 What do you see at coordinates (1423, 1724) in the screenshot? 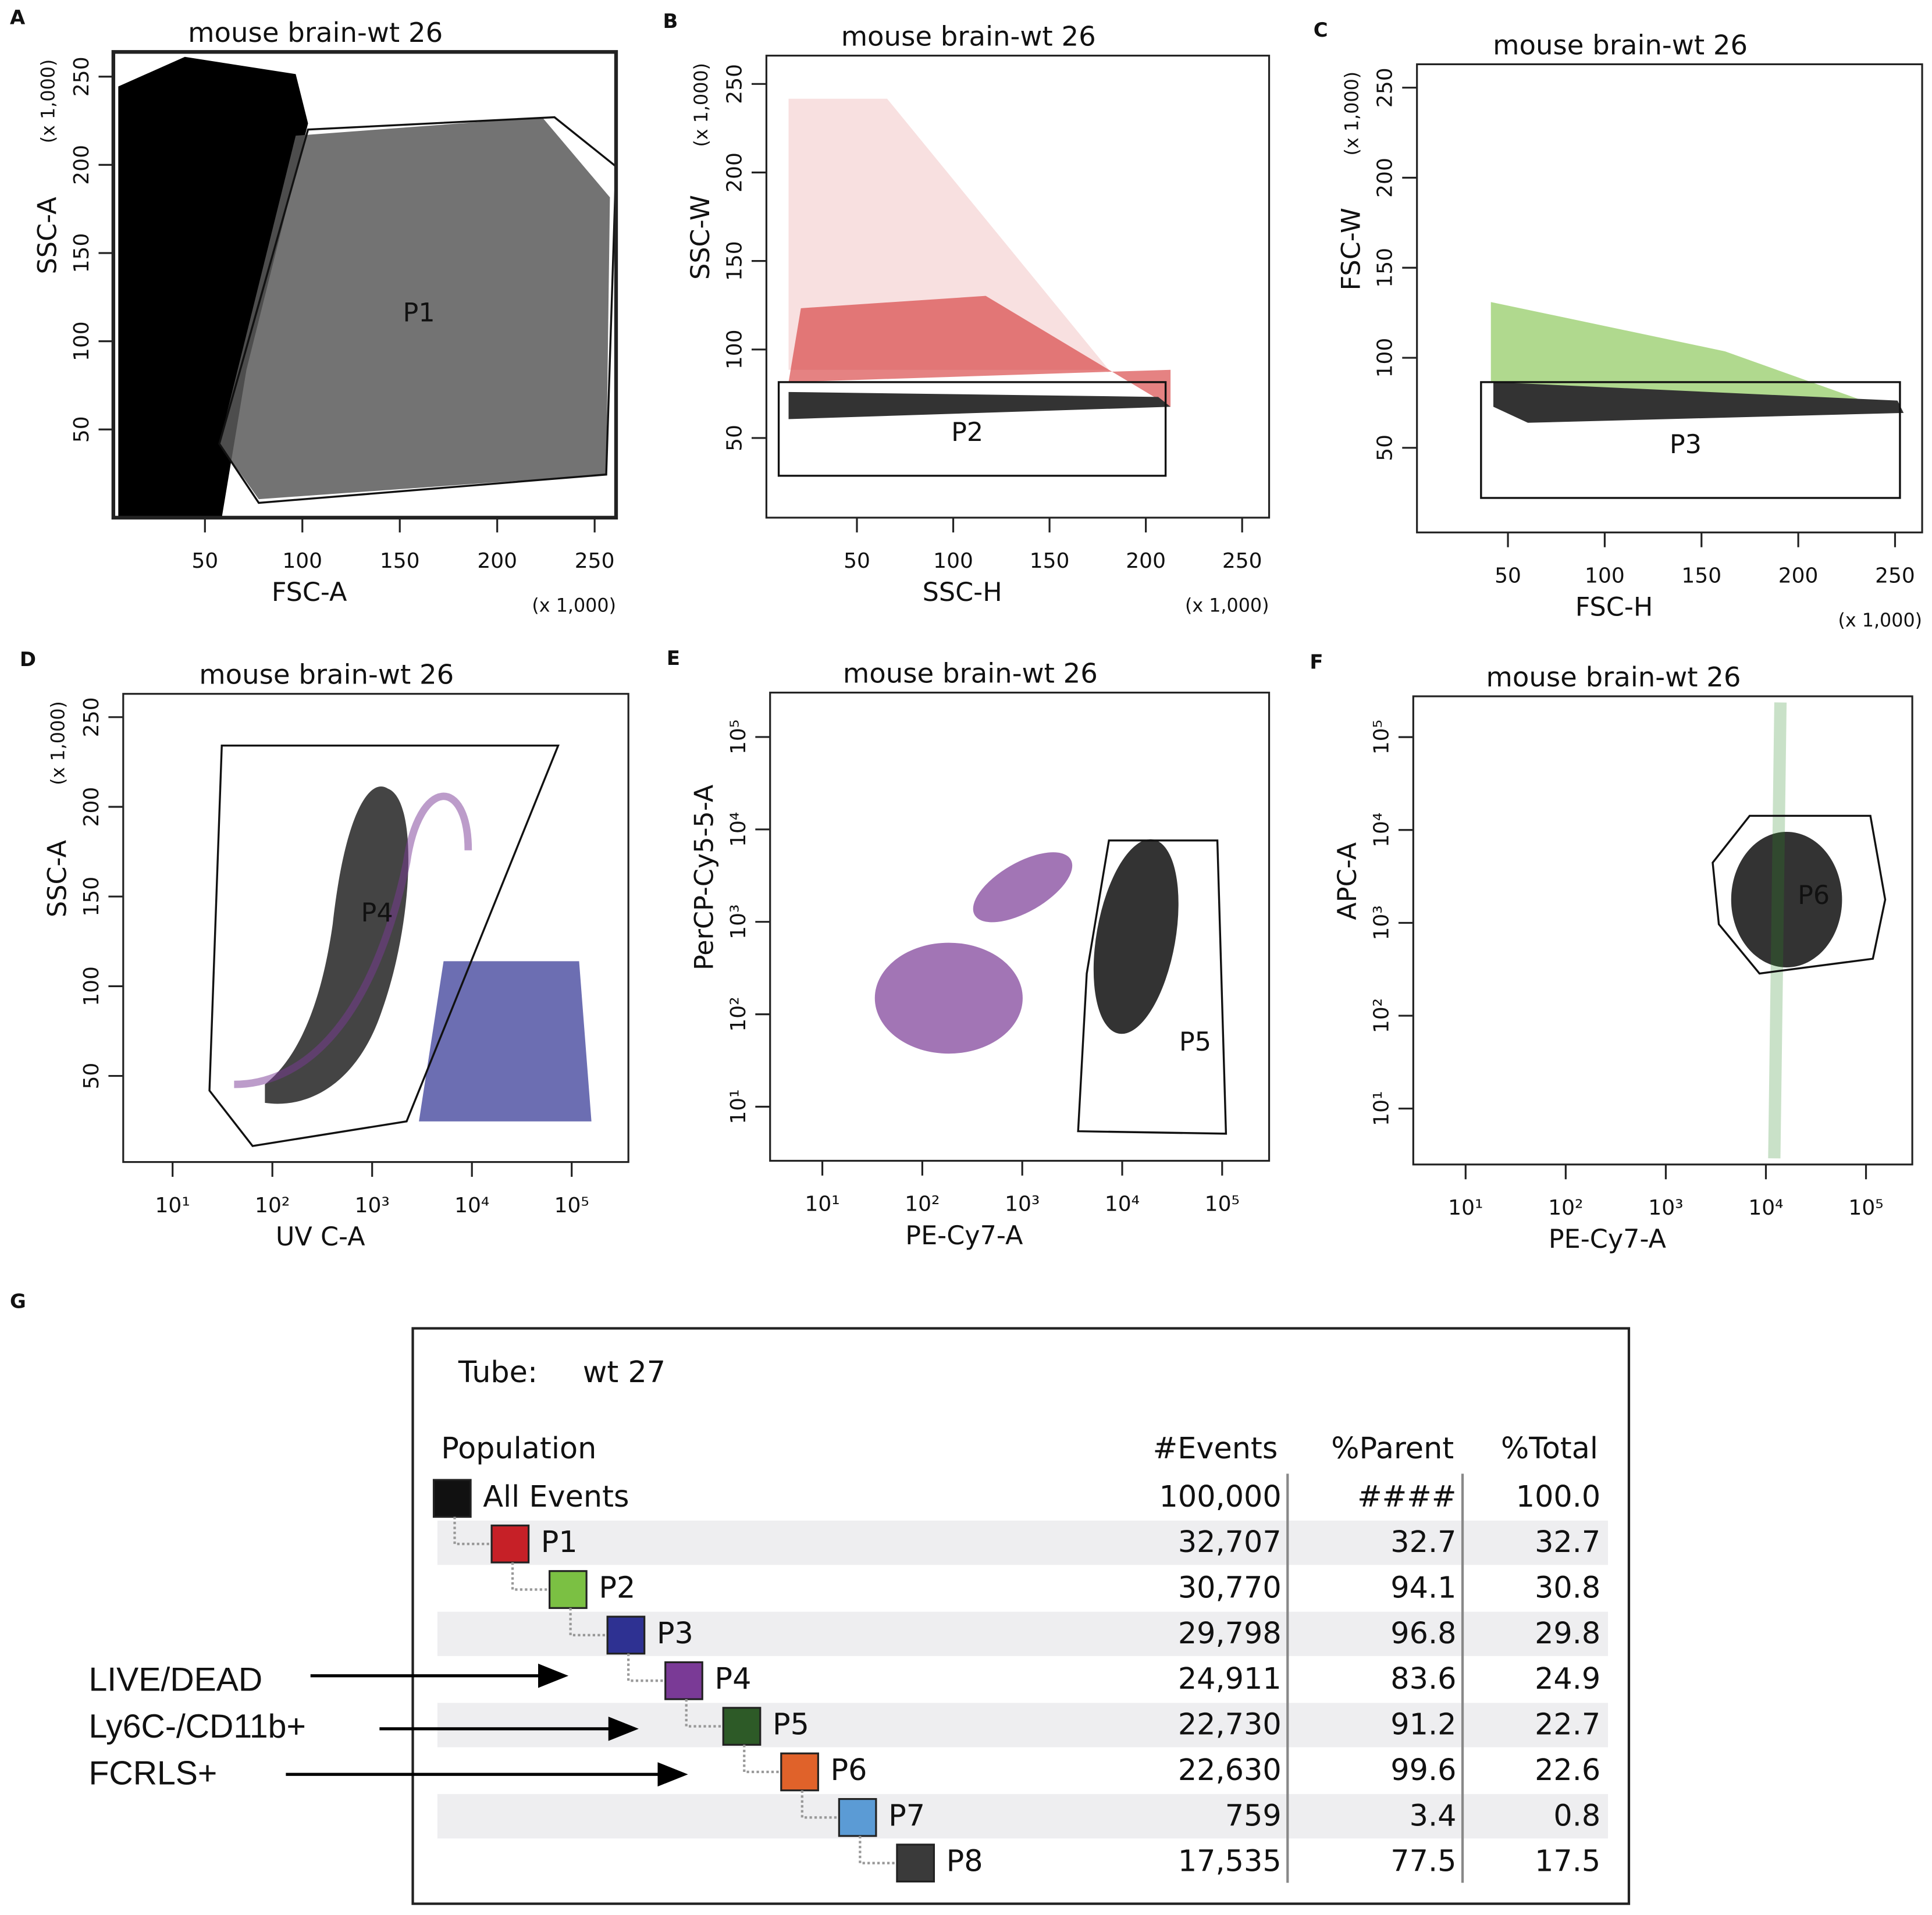
I see `parent-pct: 91.2` at bounding box center [1423, 1724].